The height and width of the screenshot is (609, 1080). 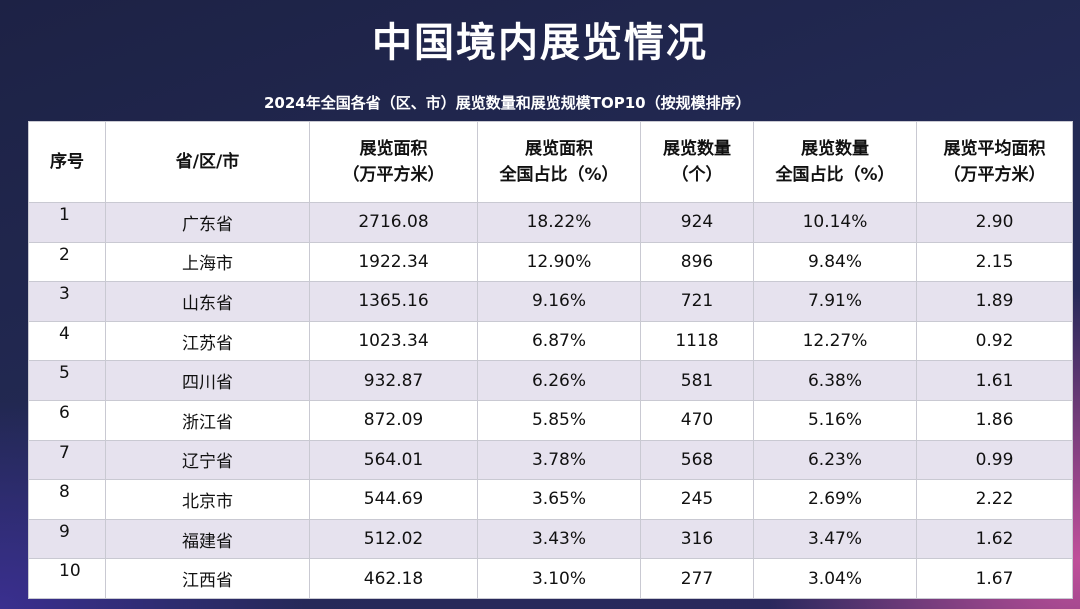 I want to click on table-cell: 0.92, so click(x=994, y=341).